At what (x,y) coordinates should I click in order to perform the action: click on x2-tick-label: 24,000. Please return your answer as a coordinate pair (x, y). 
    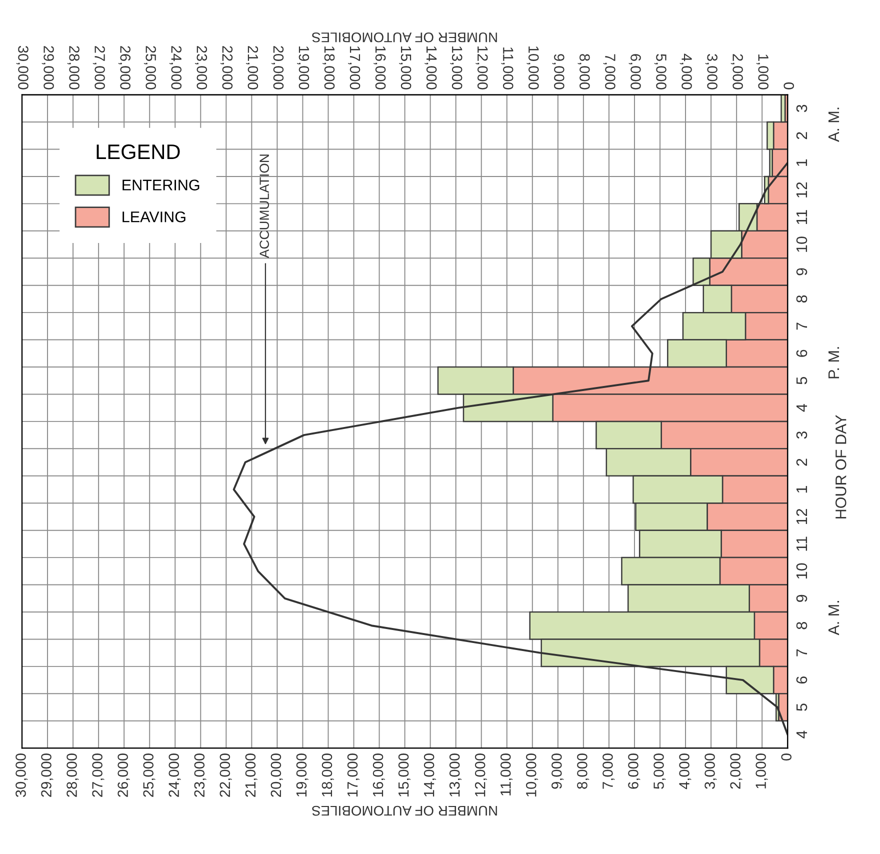
    Looking at the image, I should click on (174, 775).